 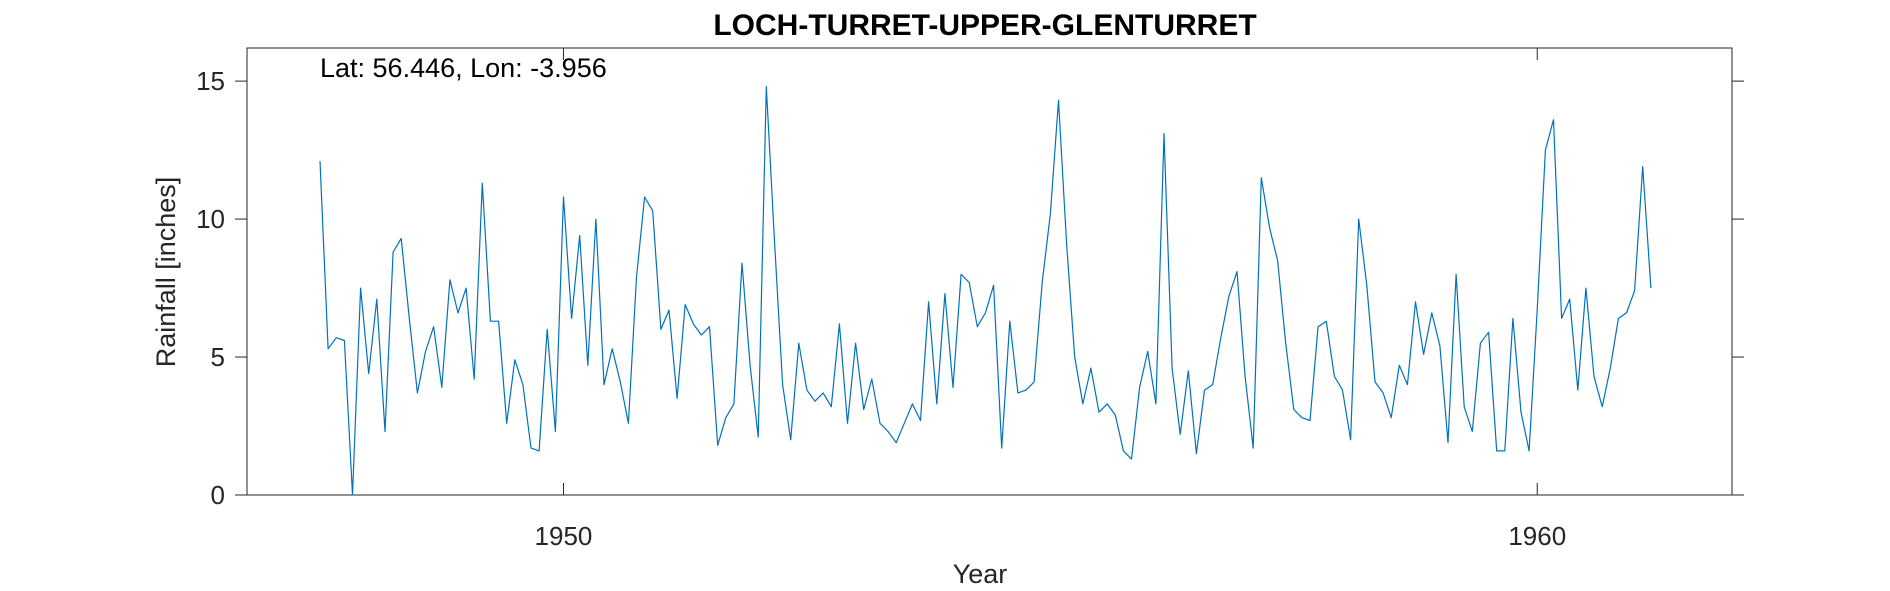 I want to click on y-tick-label-1: 5, so click(x=218, y=357).